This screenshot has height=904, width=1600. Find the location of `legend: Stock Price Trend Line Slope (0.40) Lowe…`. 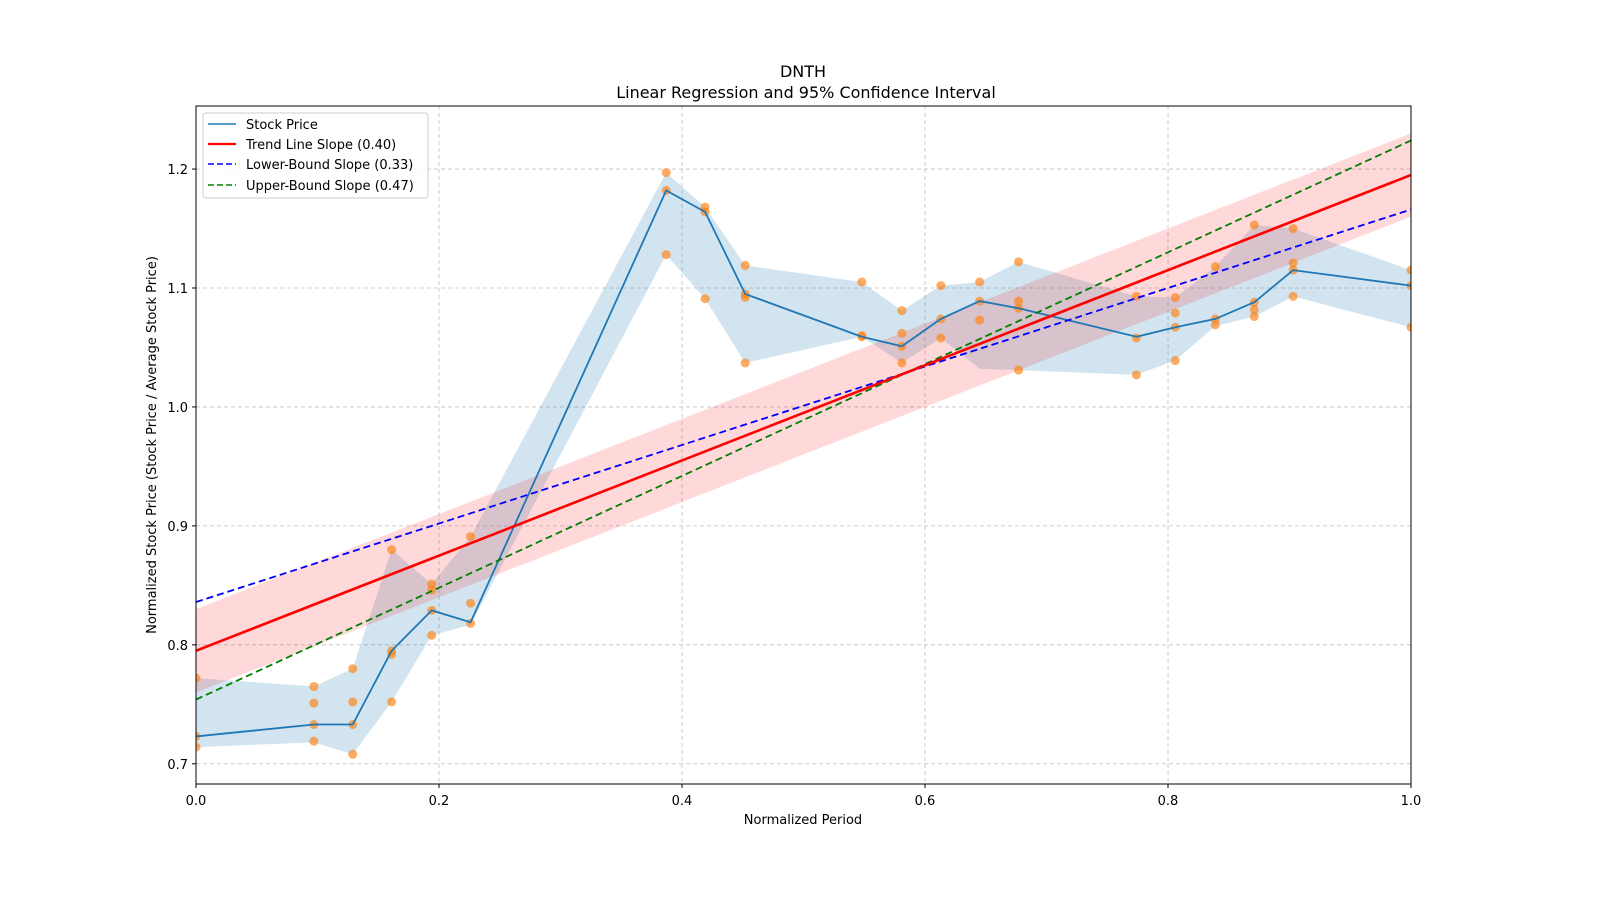

legend: Stock Price Trend Line Slope (0.40) Lowe… is located at coordinates (315, 155).